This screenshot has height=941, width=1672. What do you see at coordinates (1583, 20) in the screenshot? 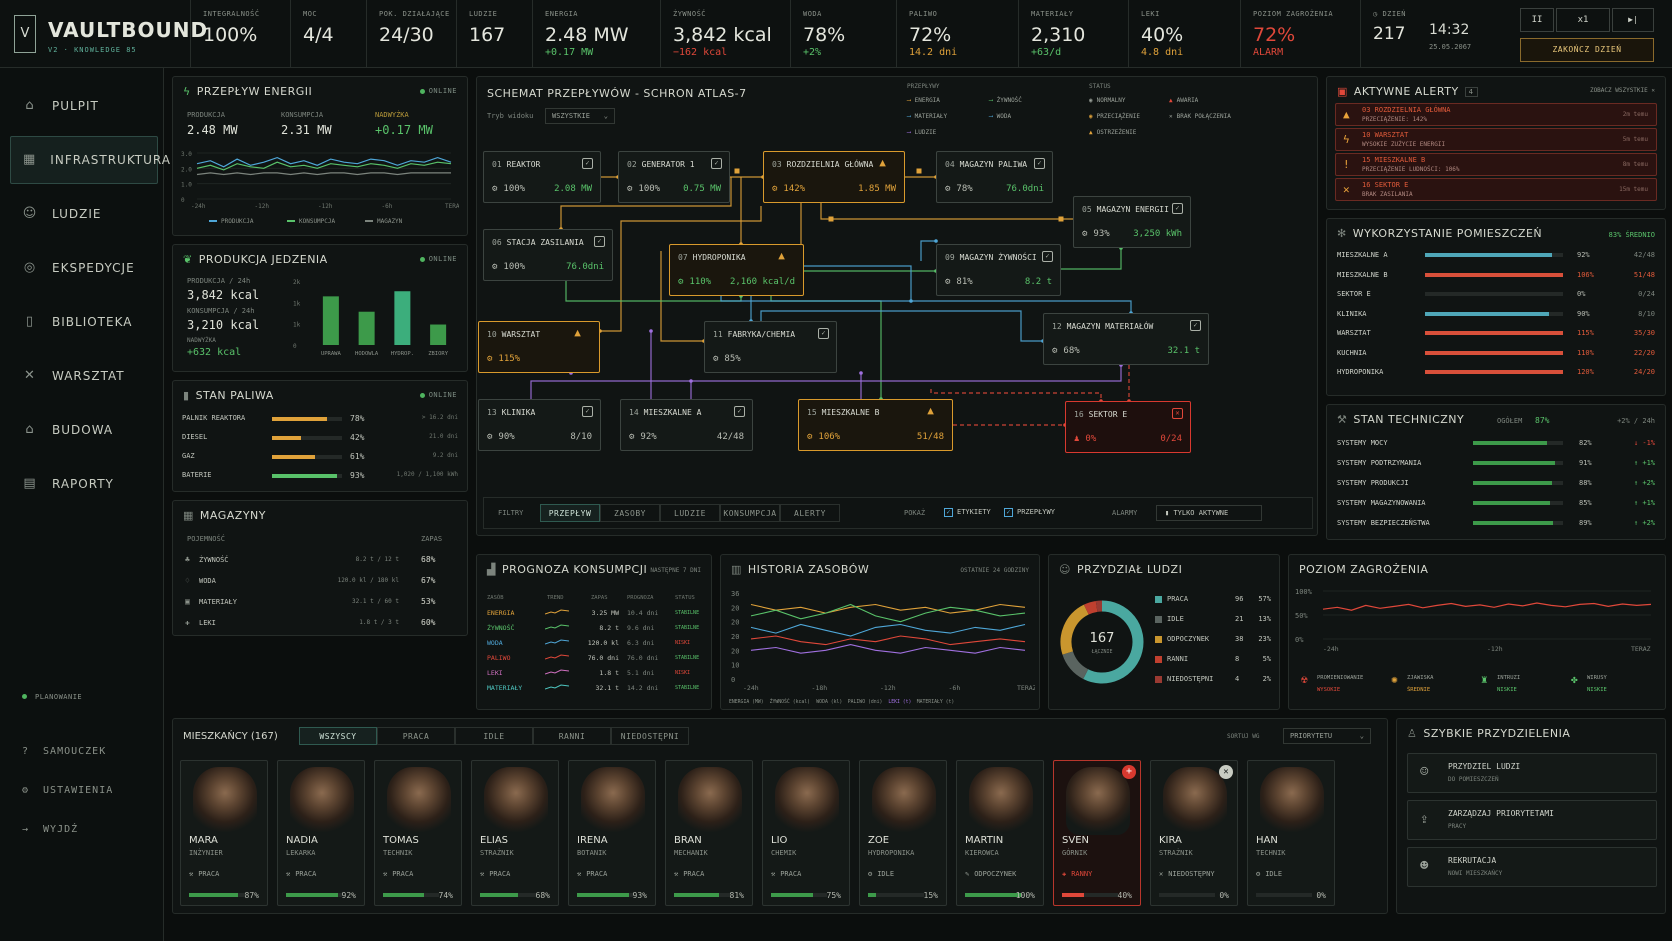
I see `speed-button: x1` at bounding box center [1583, 20].